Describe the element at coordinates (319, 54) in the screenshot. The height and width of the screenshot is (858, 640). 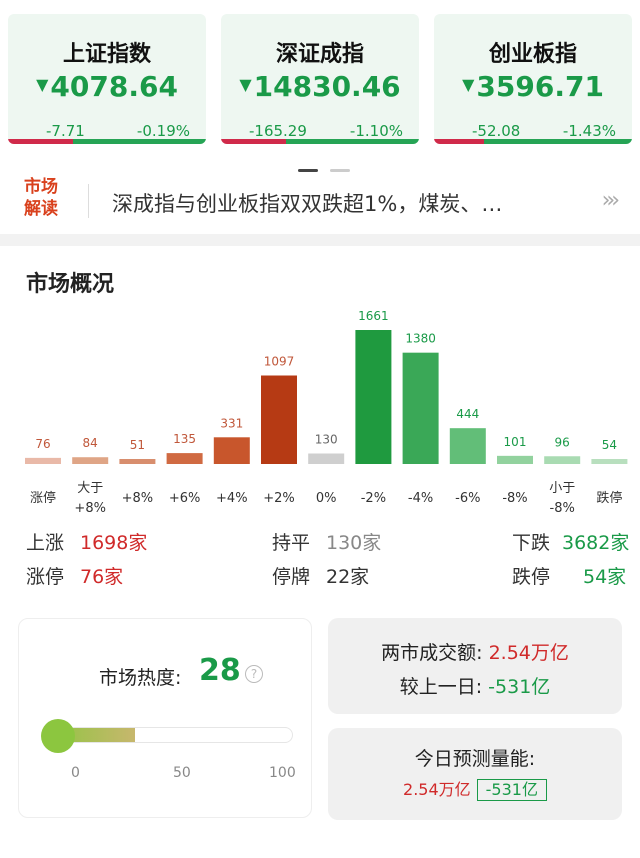
I see `index-name: 深证成指` at that location.